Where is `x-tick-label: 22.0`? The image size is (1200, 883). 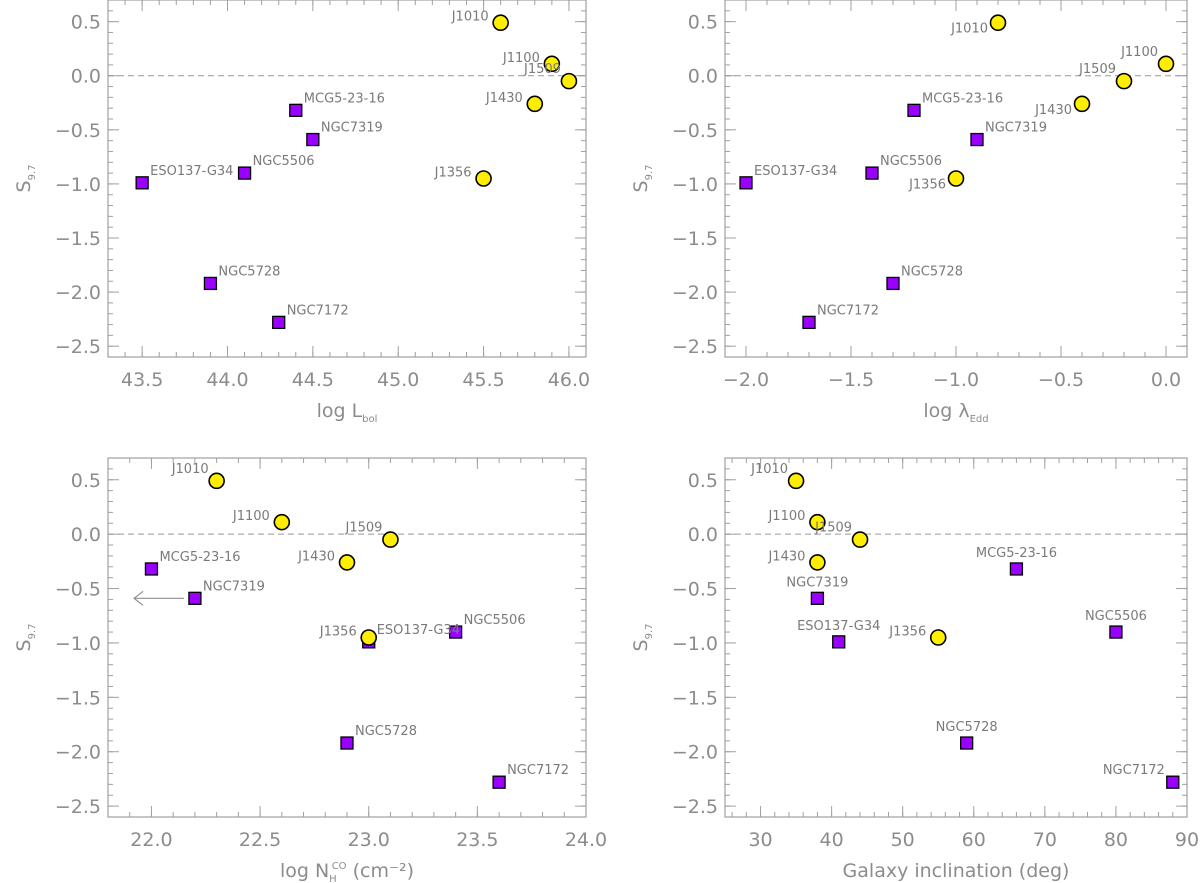 x-tick-label: 22.0 is located at coordinates (151, 840).